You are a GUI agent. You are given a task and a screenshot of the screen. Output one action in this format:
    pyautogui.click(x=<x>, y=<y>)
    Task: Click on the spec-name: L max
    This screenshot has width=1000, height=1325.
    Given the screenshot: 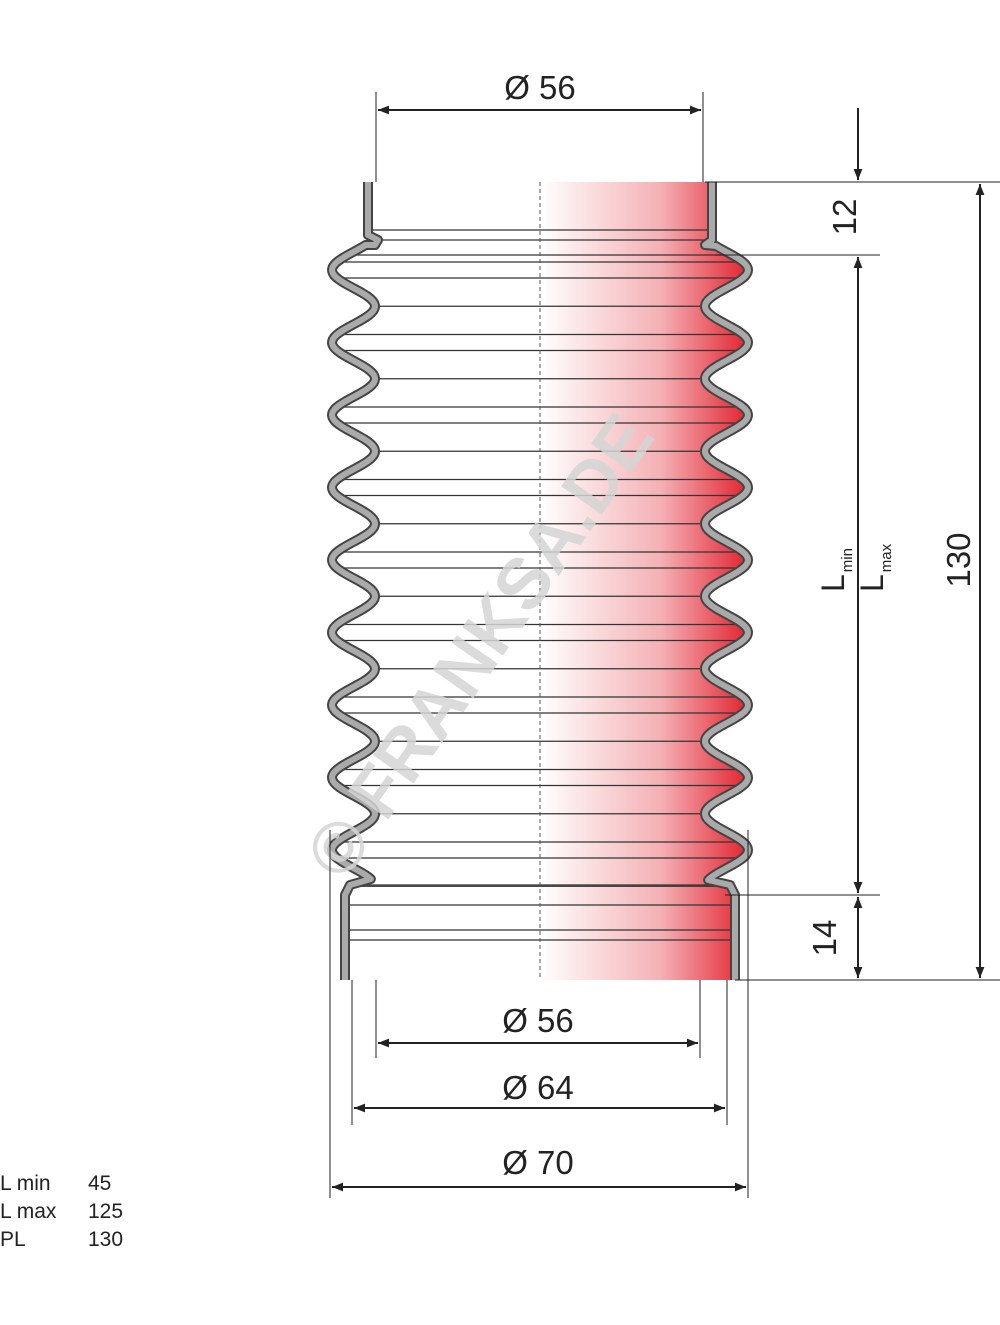 What is the action you would take?
    pyautogui.click(x=28, y=1211)
    